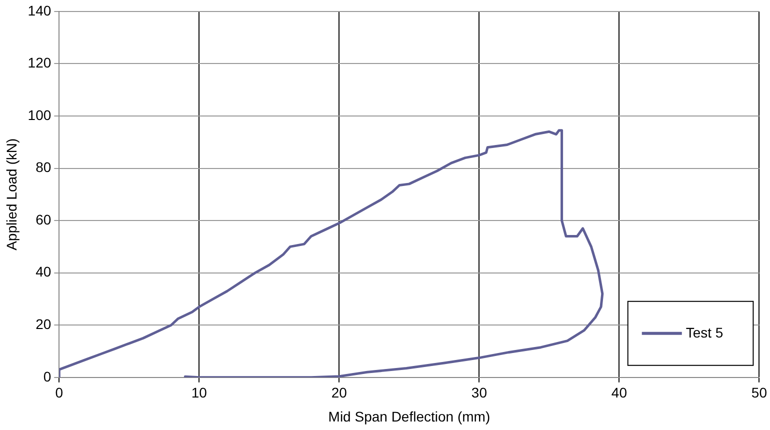 This screenshot has width=770, height=430. Describe the element at coordinates (40, 10) in the screenshot. I see `y-tick-label: 140` at that location.